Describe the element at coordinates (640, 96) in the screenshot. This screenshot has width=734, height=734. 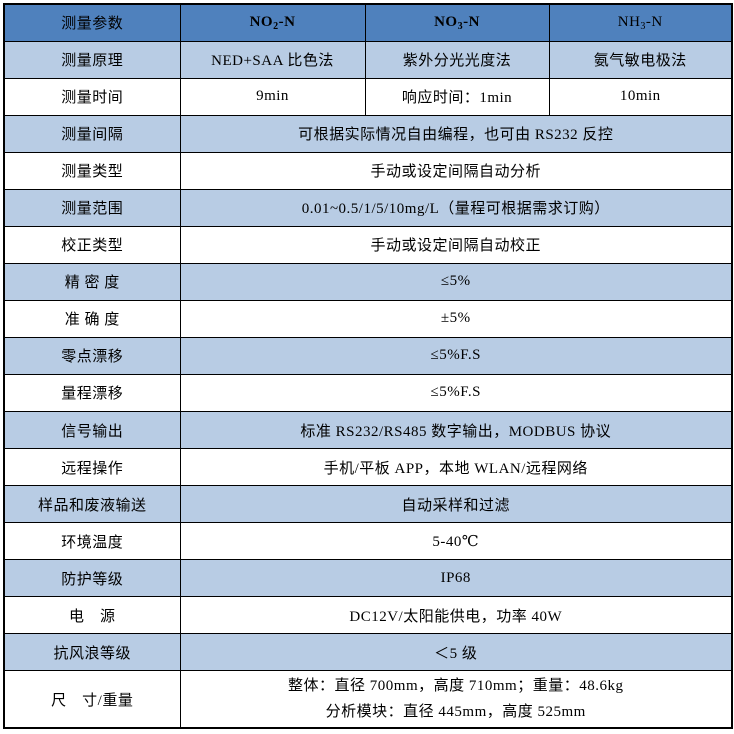
I see `row-value: 10min` at that location.